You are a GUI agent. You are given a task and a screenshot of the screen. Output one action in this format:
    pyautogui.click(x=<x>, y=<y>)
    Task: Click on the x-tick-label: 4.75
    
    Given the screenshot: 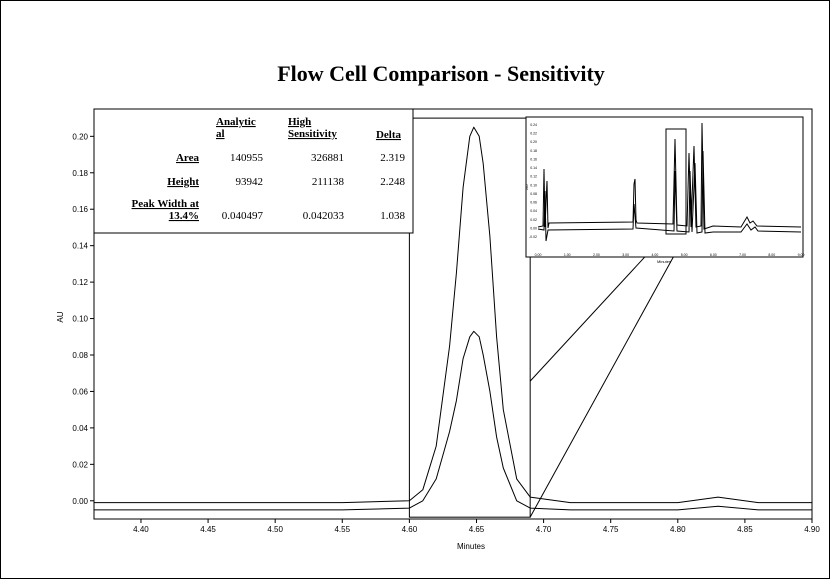 What is the action you would take?
    pyautogui.click(x=611, y=529)
    